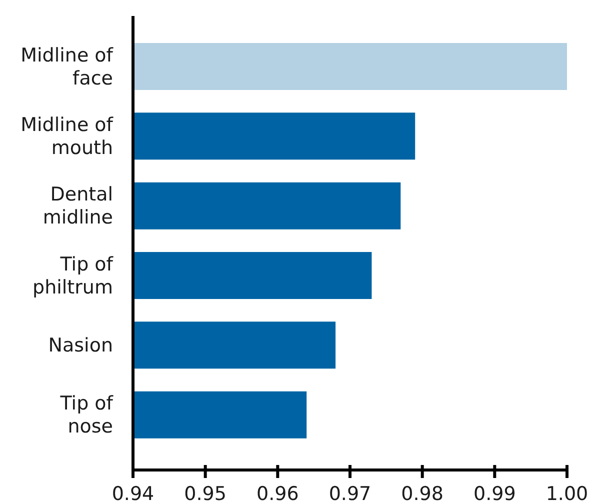 The height and width of the screenshot is (502, 589). Describe the element at coordinates (350, 492) in the screenshot. I see `x-tick-label: 0.97` at that location.